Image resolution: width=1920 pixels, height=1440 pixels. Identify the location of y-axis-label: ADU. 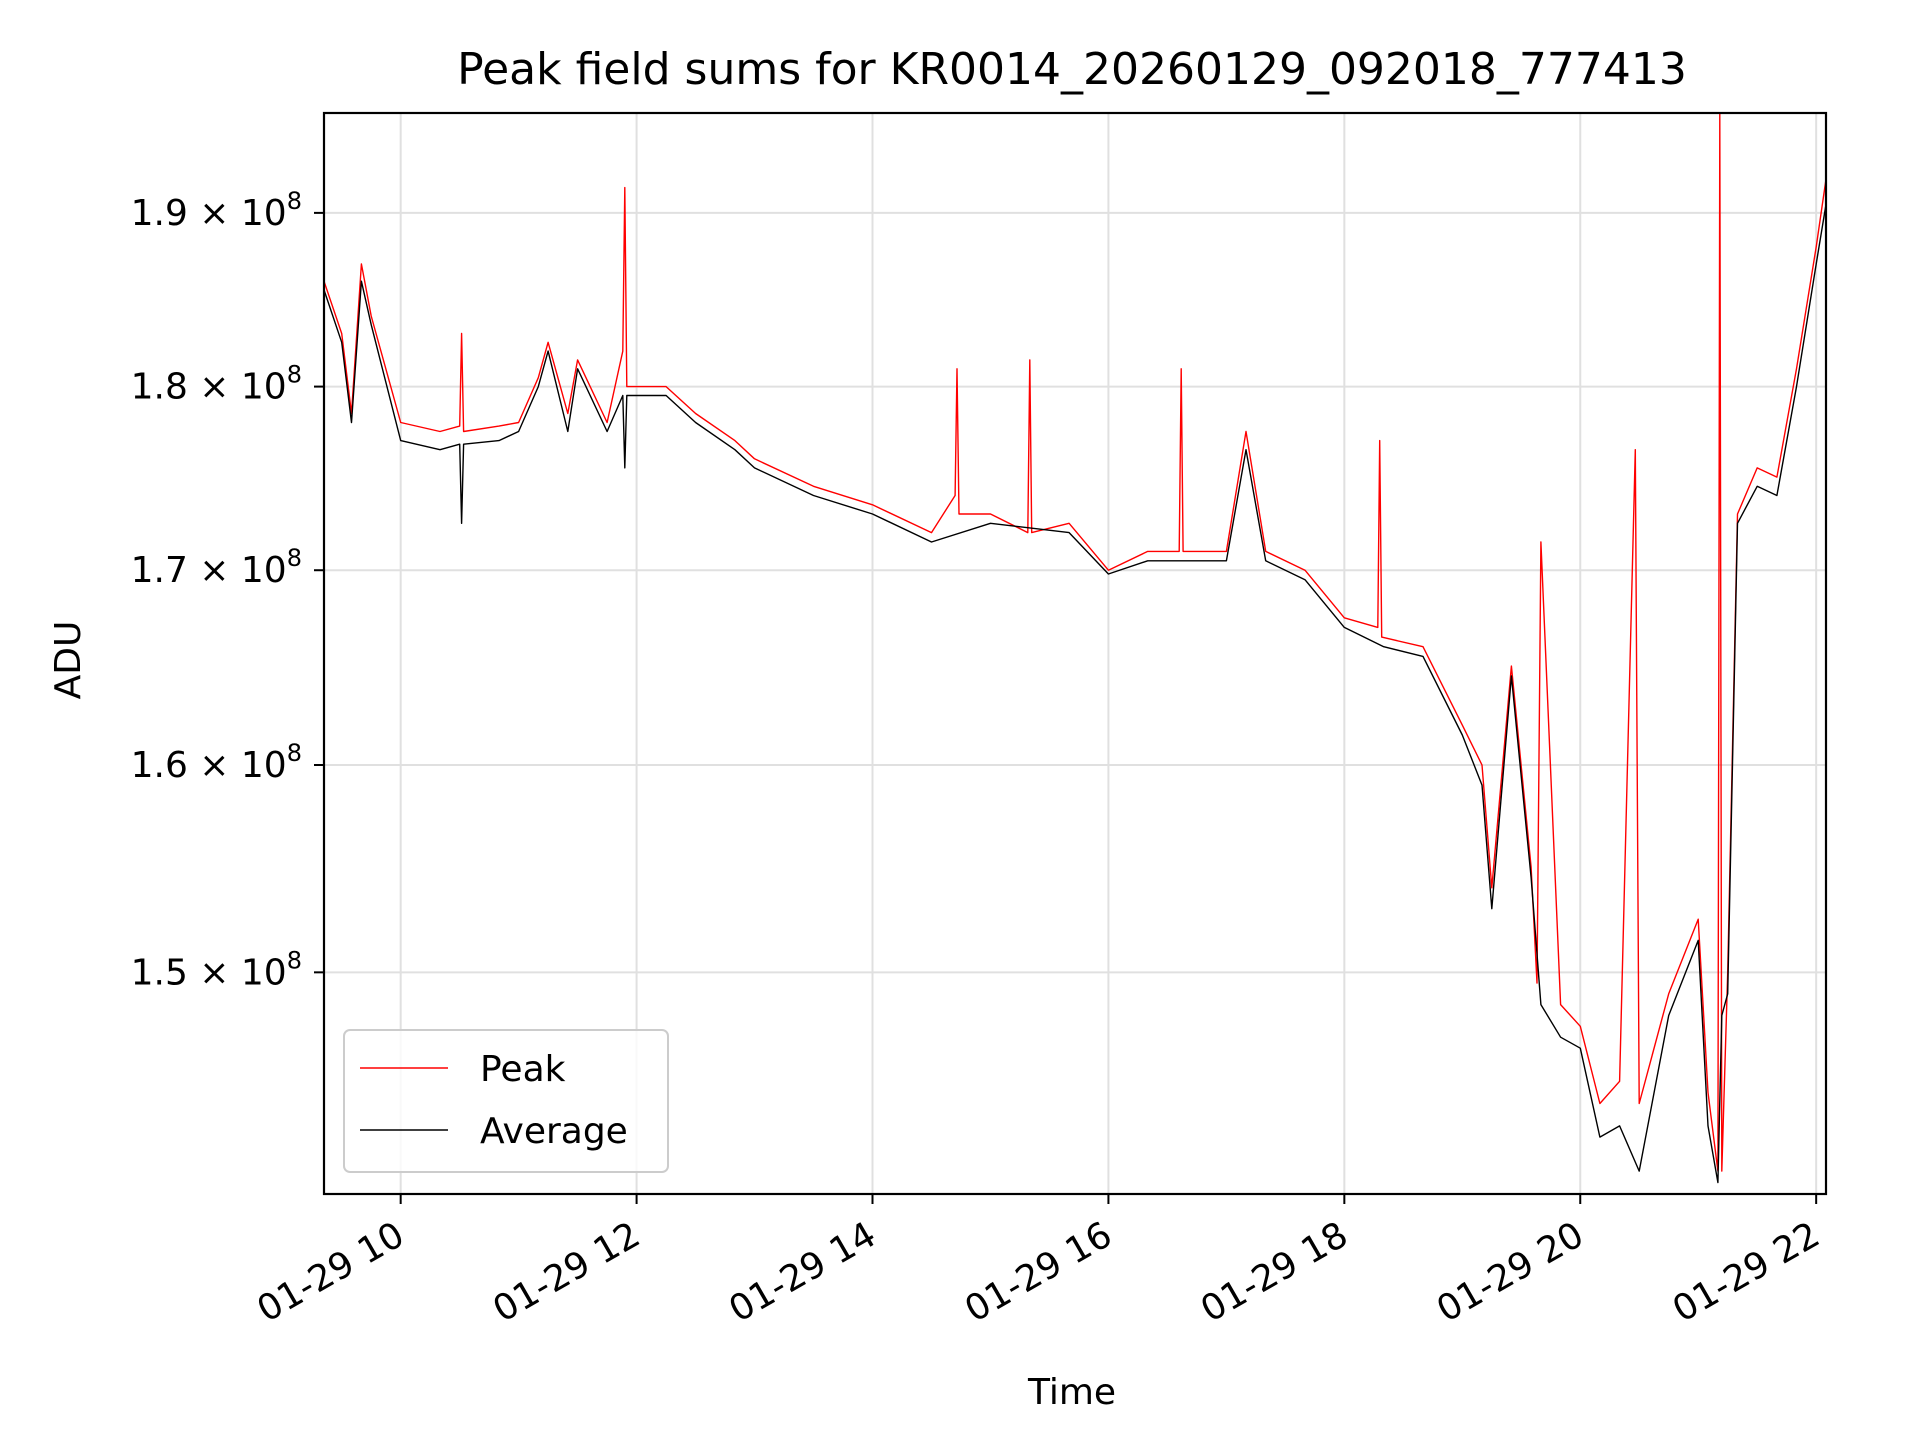
(68, 660).